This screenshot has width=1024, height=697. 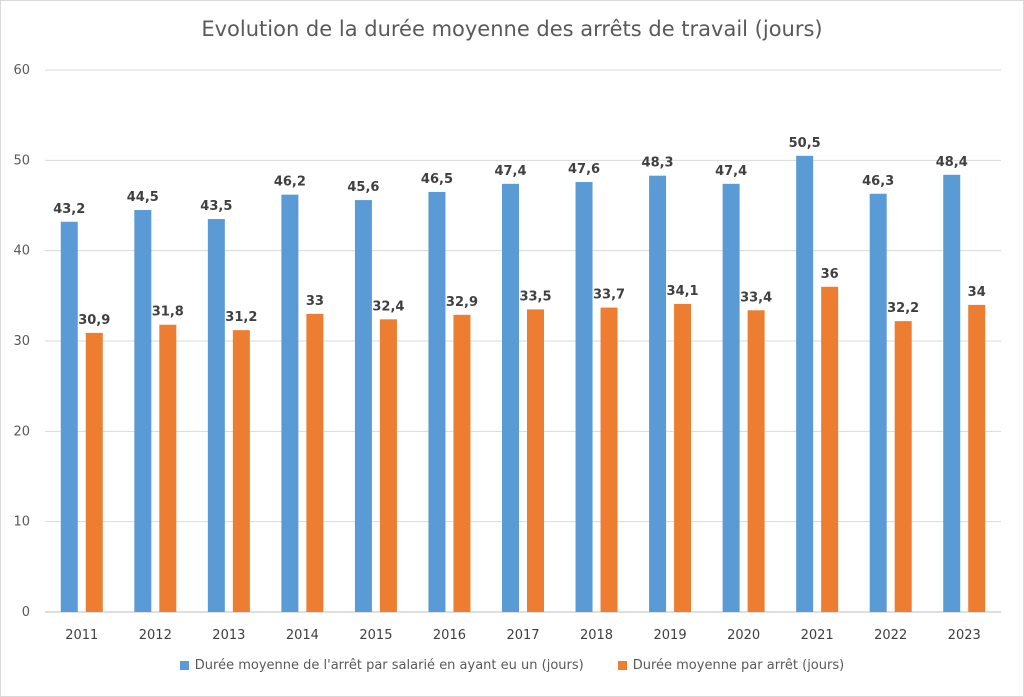 I want to click on data-label-series-1: 50,5, so click(x=805, y=143).